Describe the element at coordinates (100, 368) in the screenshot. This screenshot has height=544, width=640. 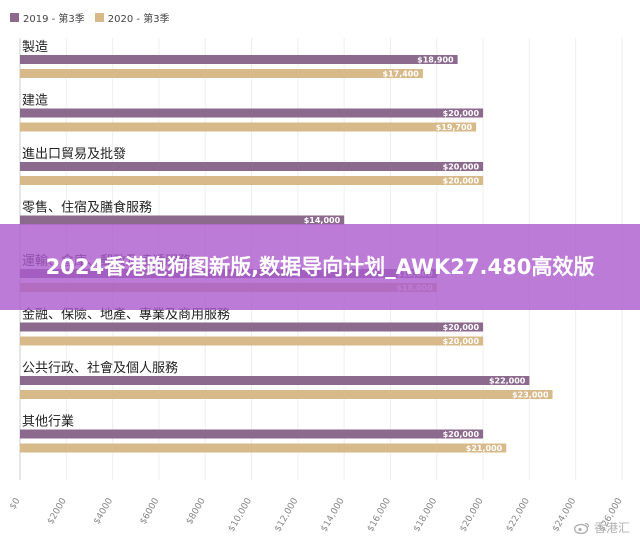
I see `category-label: 公共行政、社會及個人服務` at that location.